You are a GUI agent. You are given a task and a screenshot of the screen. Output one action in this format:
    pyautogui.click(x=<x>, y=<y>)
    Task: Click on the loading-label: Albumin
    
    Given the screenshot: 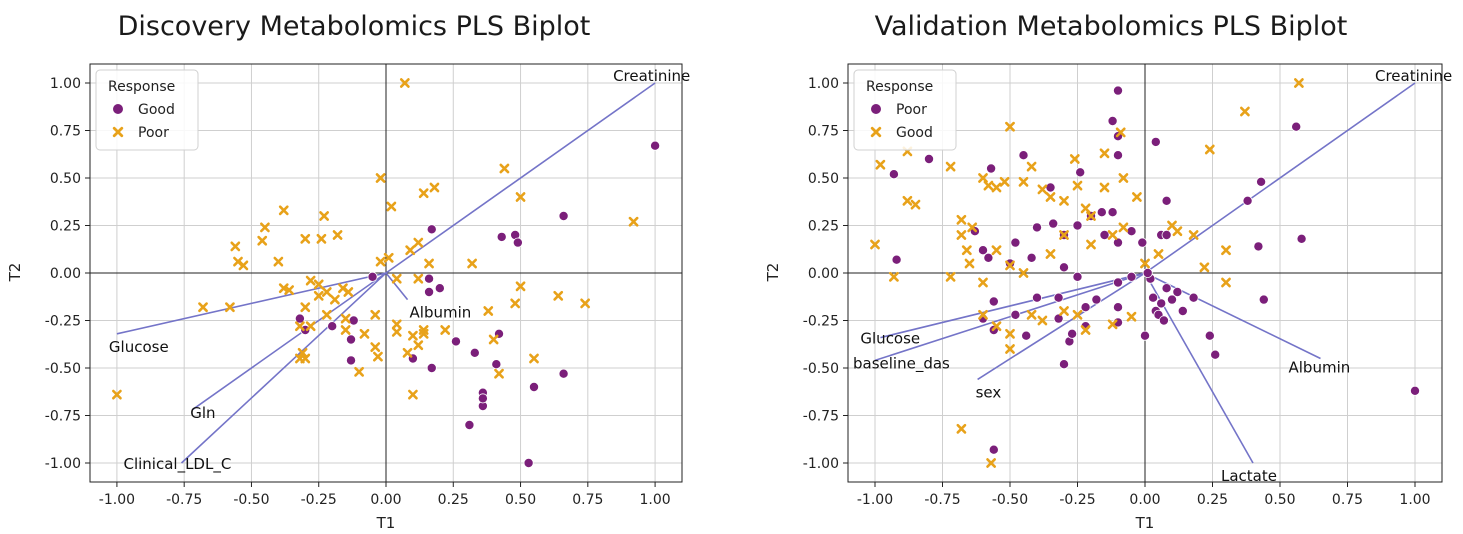 What is the action you would take?
    pyautogui.click(x=441, y=313)
    